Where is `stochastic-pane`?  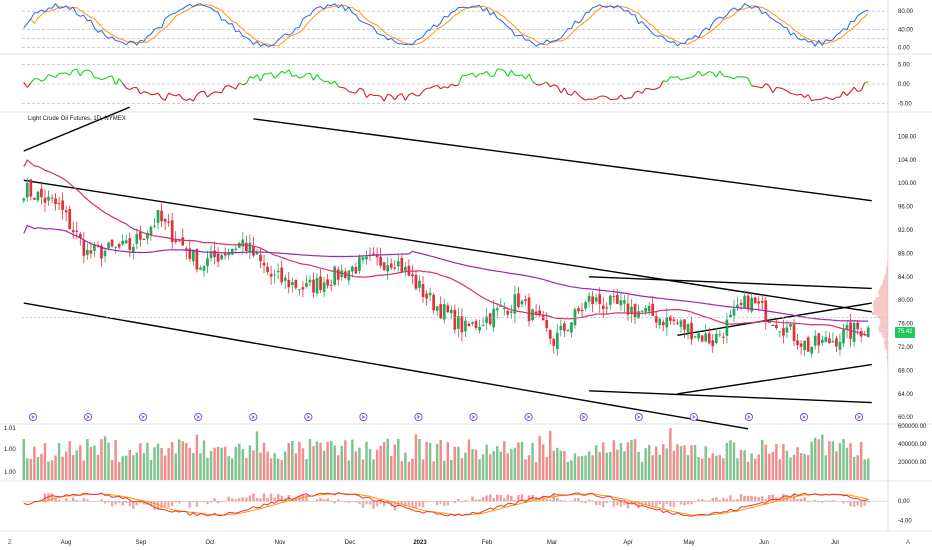
stochastic-pane is located at coordinates (455, 25).